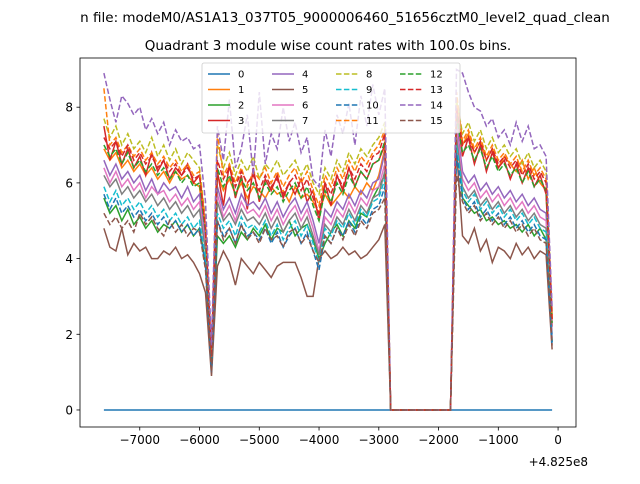 The width and height of the screenshot is (640, 484). What do you see at coordinates (498, 440) in the screenshot?
I see `x-tick-label--1000: −1000` at bounding box center [498, 440].